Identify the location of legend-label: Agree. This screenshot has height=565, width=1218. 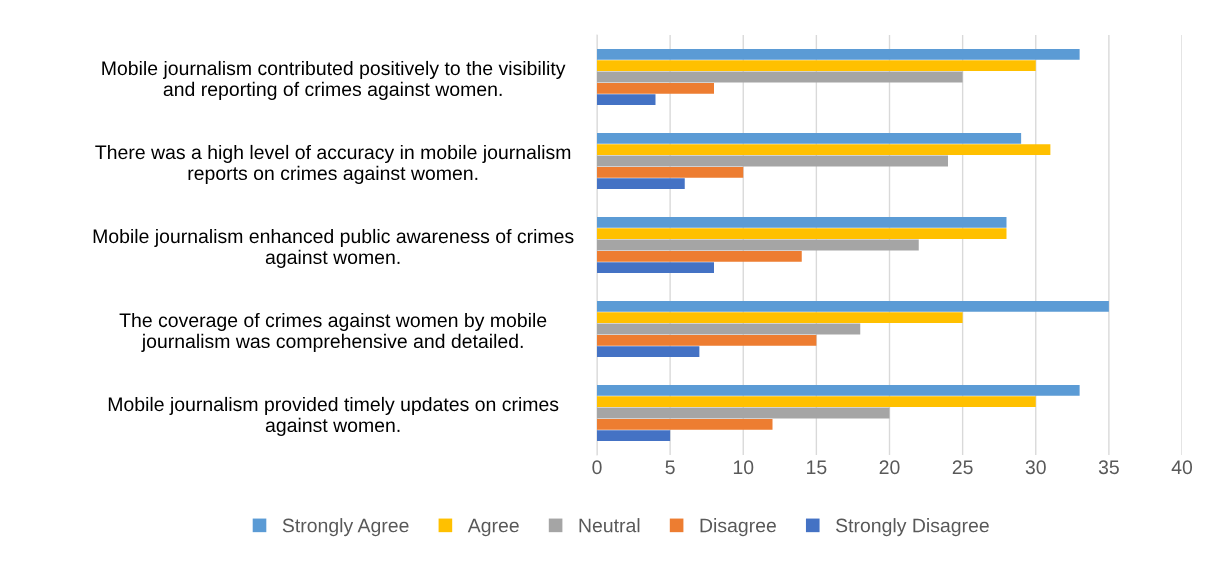
(493, 527).